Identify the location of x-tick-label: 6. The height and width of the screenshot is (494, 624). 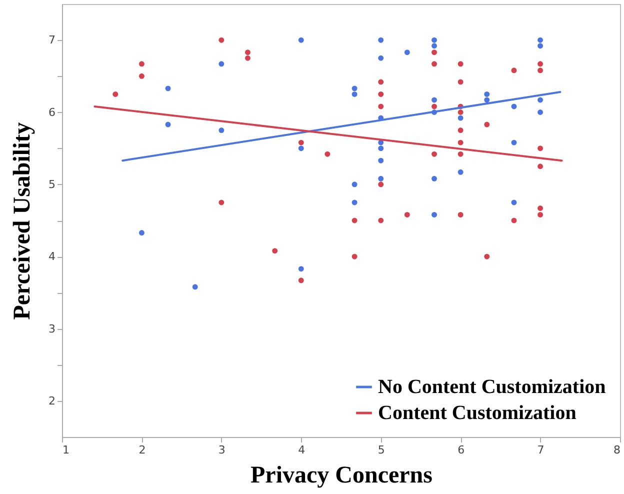
(461, 450).